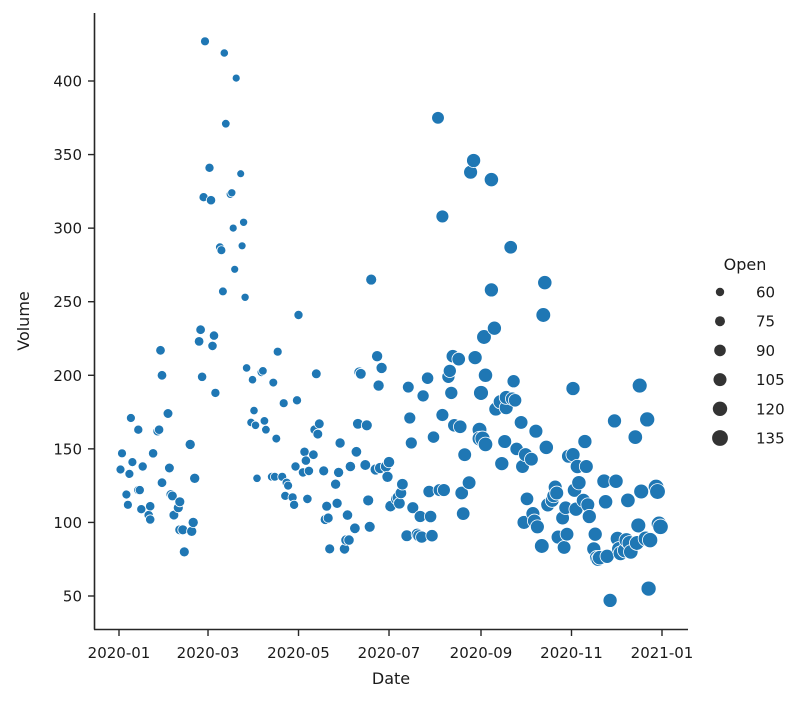 Image resolution: width=810 pixels, height=703 pixels. What do you see at coordinates (67, 229) in the screenshot?
I see `y-tick-label: 300` at bounding box center [67, 229].